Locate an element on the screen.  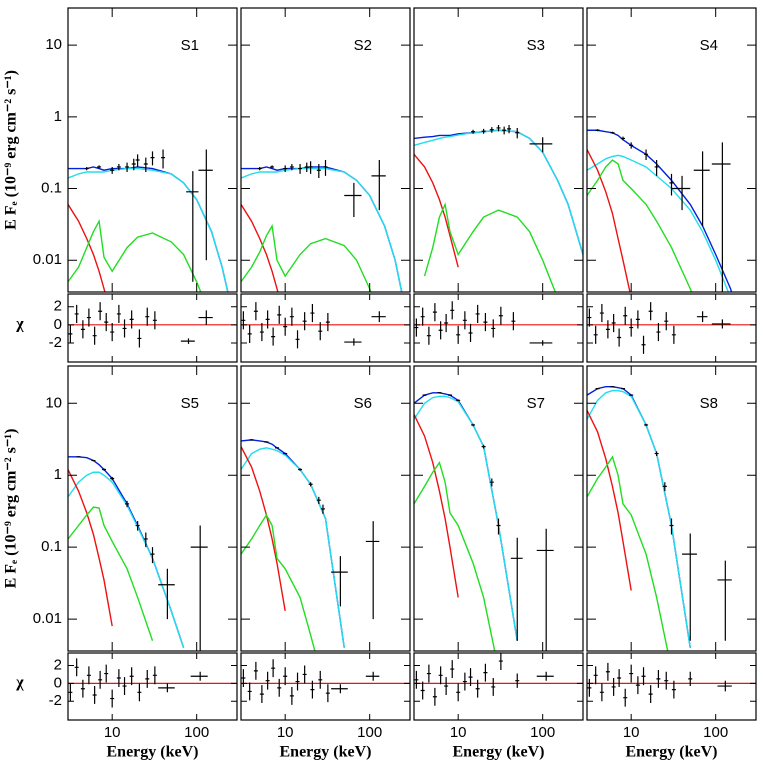
x-axis-label: Energy (keV) is located at coordinates (153, 752).